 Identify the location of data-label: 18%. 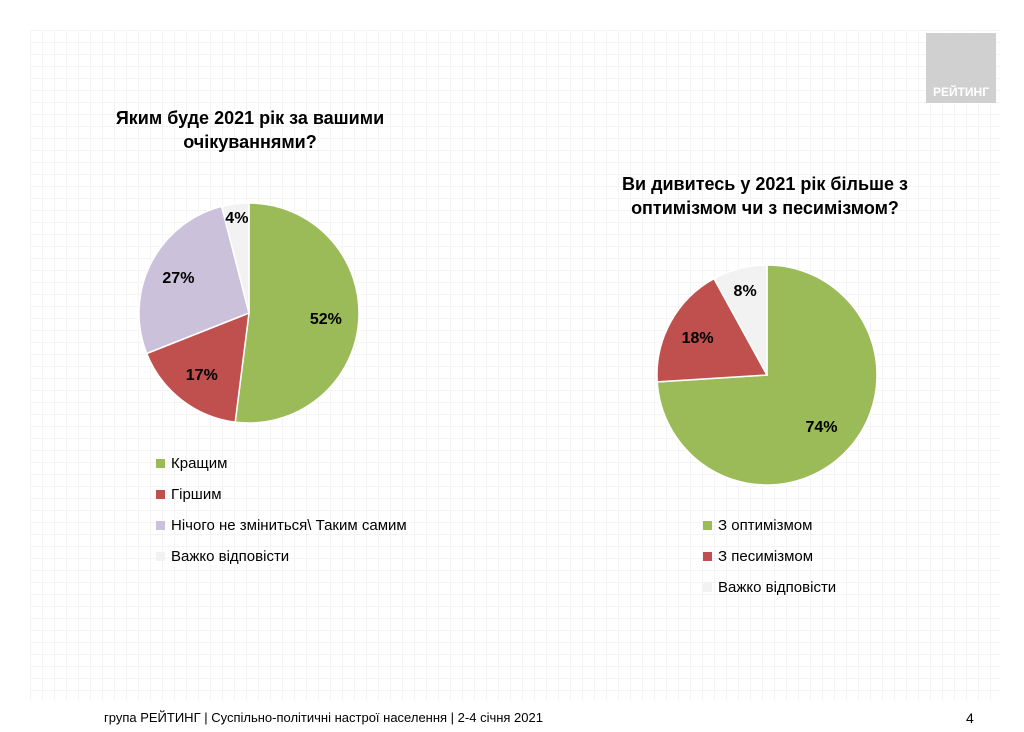
(698, 338).